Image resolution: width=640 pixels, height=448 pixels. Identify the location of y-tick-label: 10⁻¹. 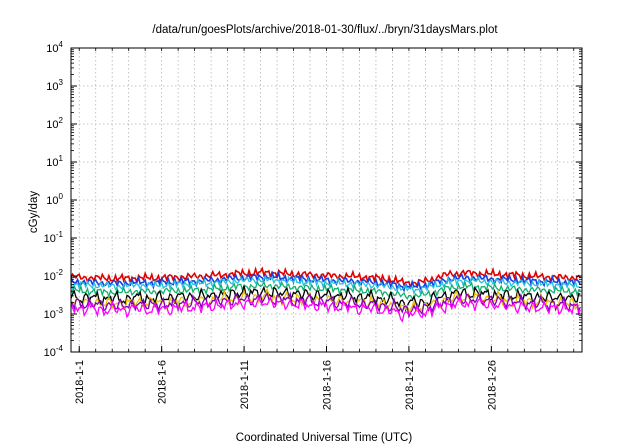
(54, 237).